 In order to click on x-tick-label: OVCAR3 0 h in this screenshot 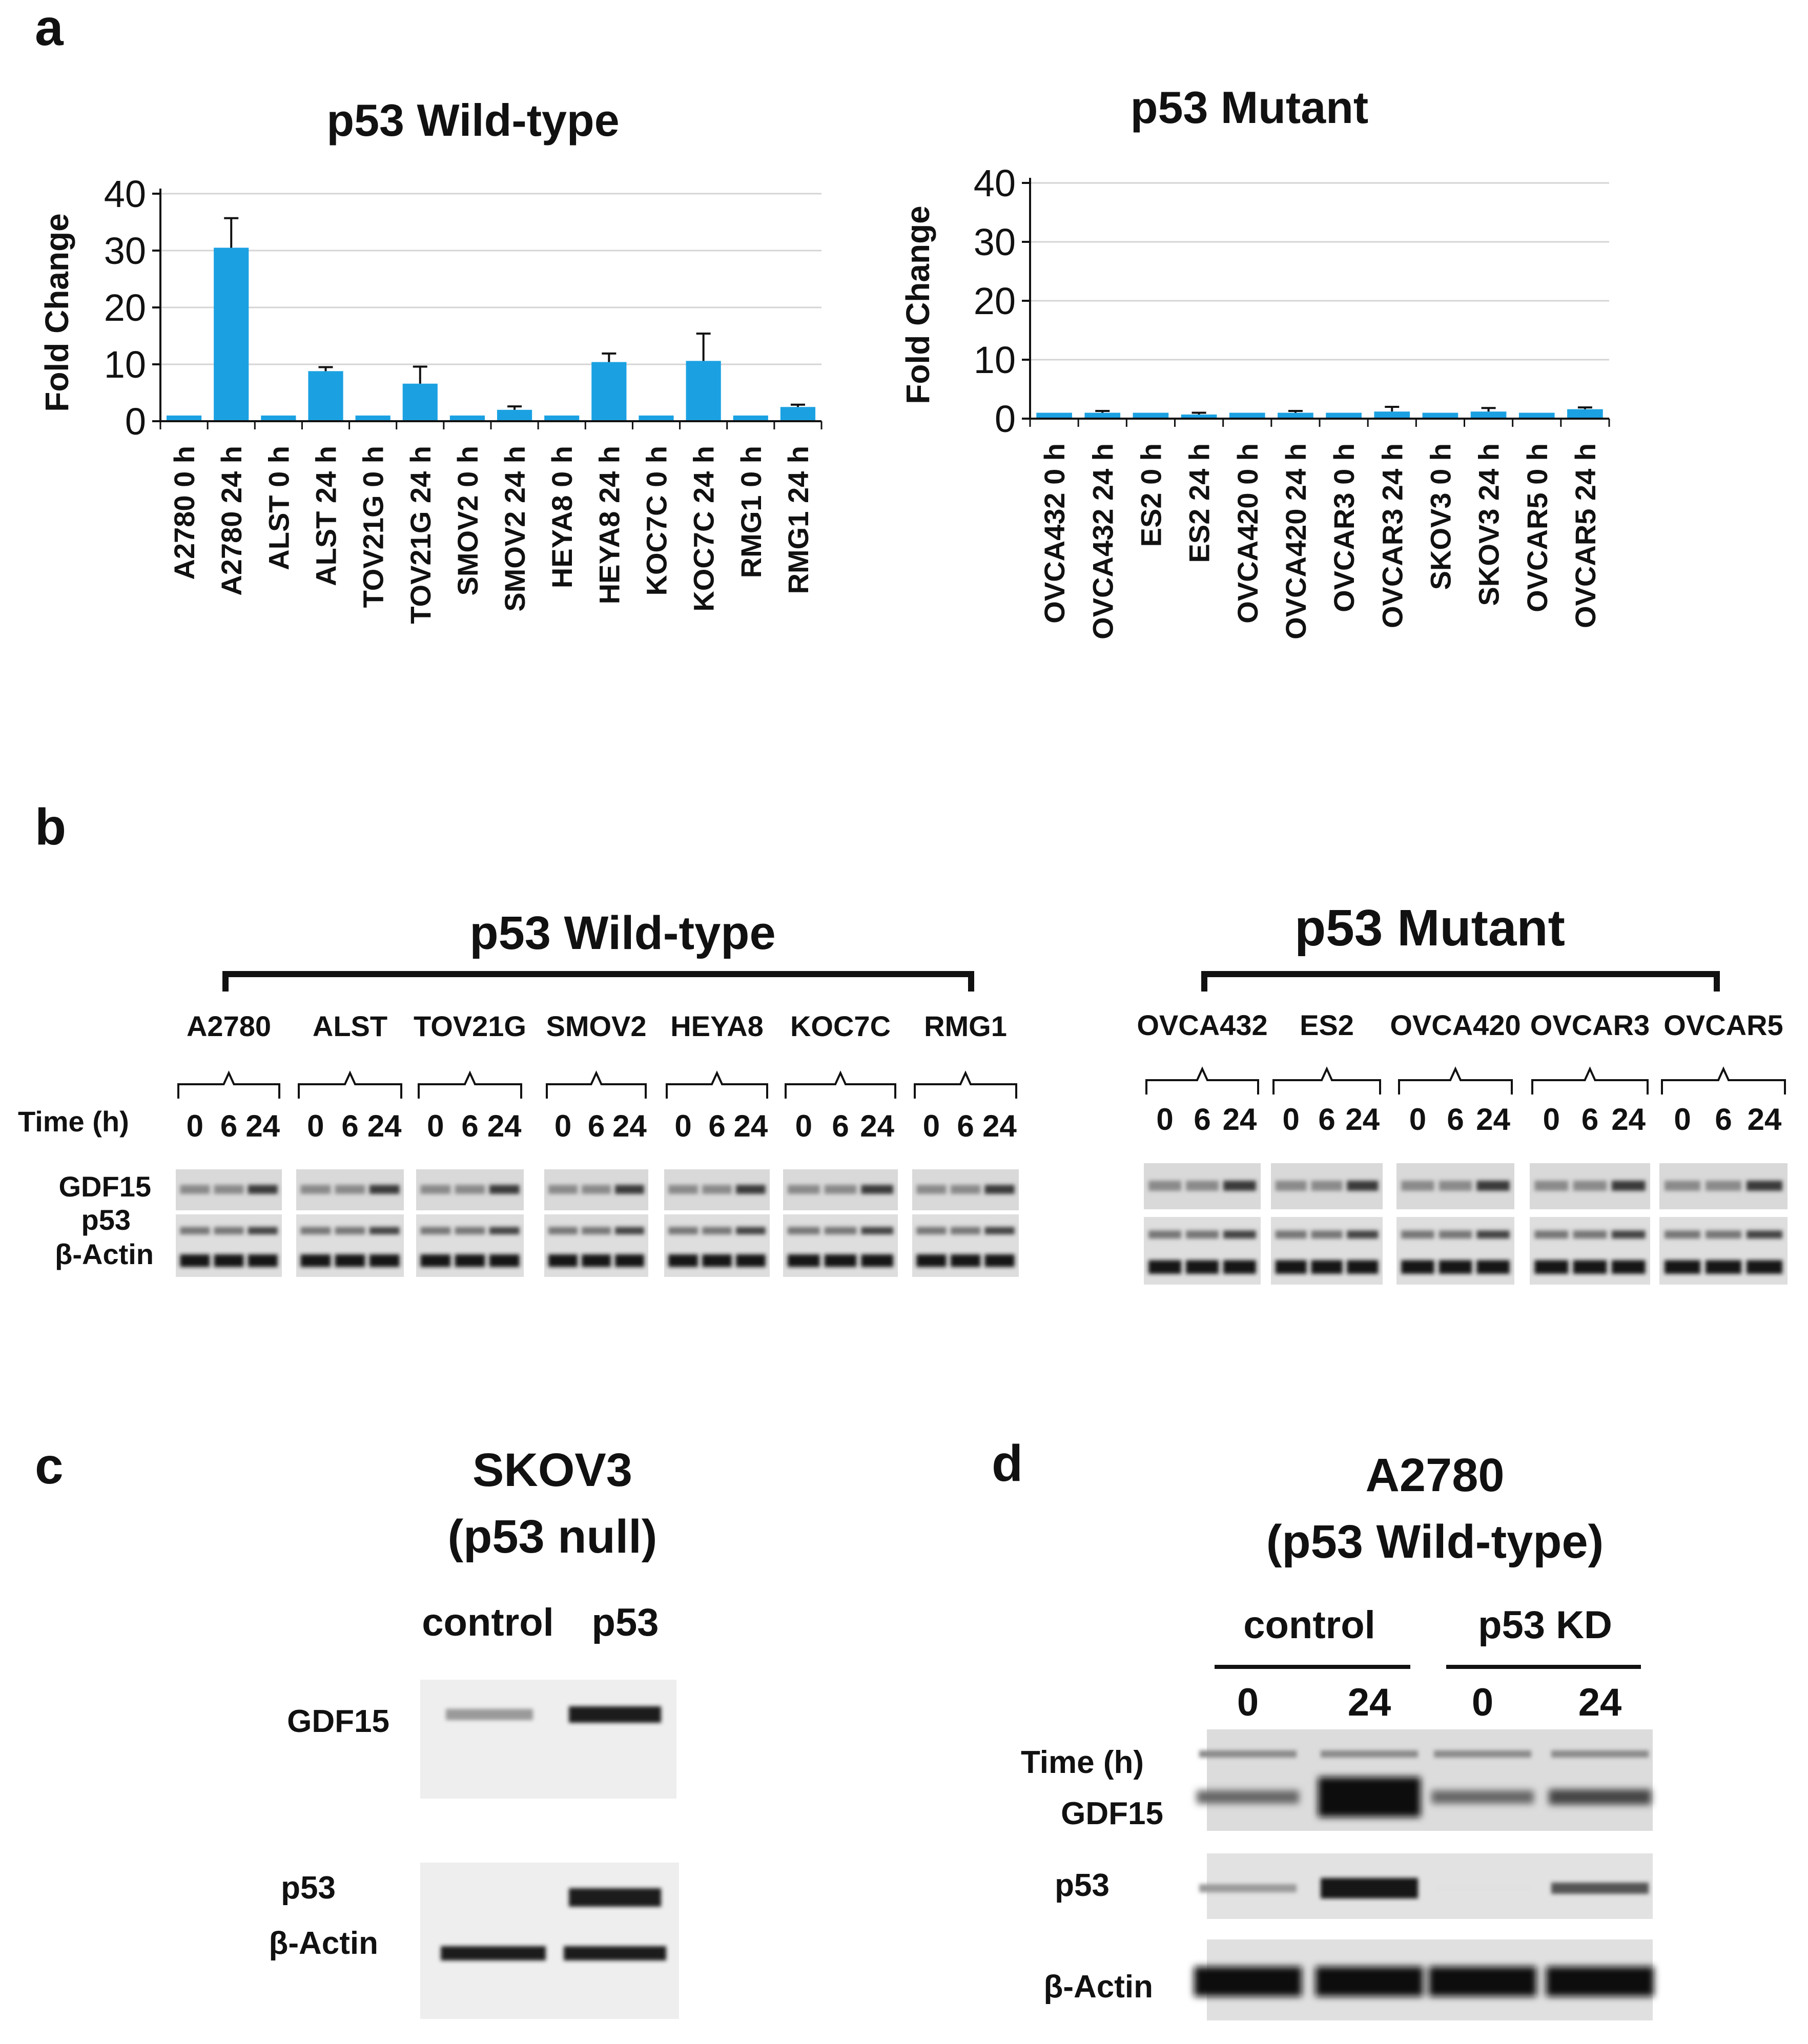, I will do `click(1344, 527)`.